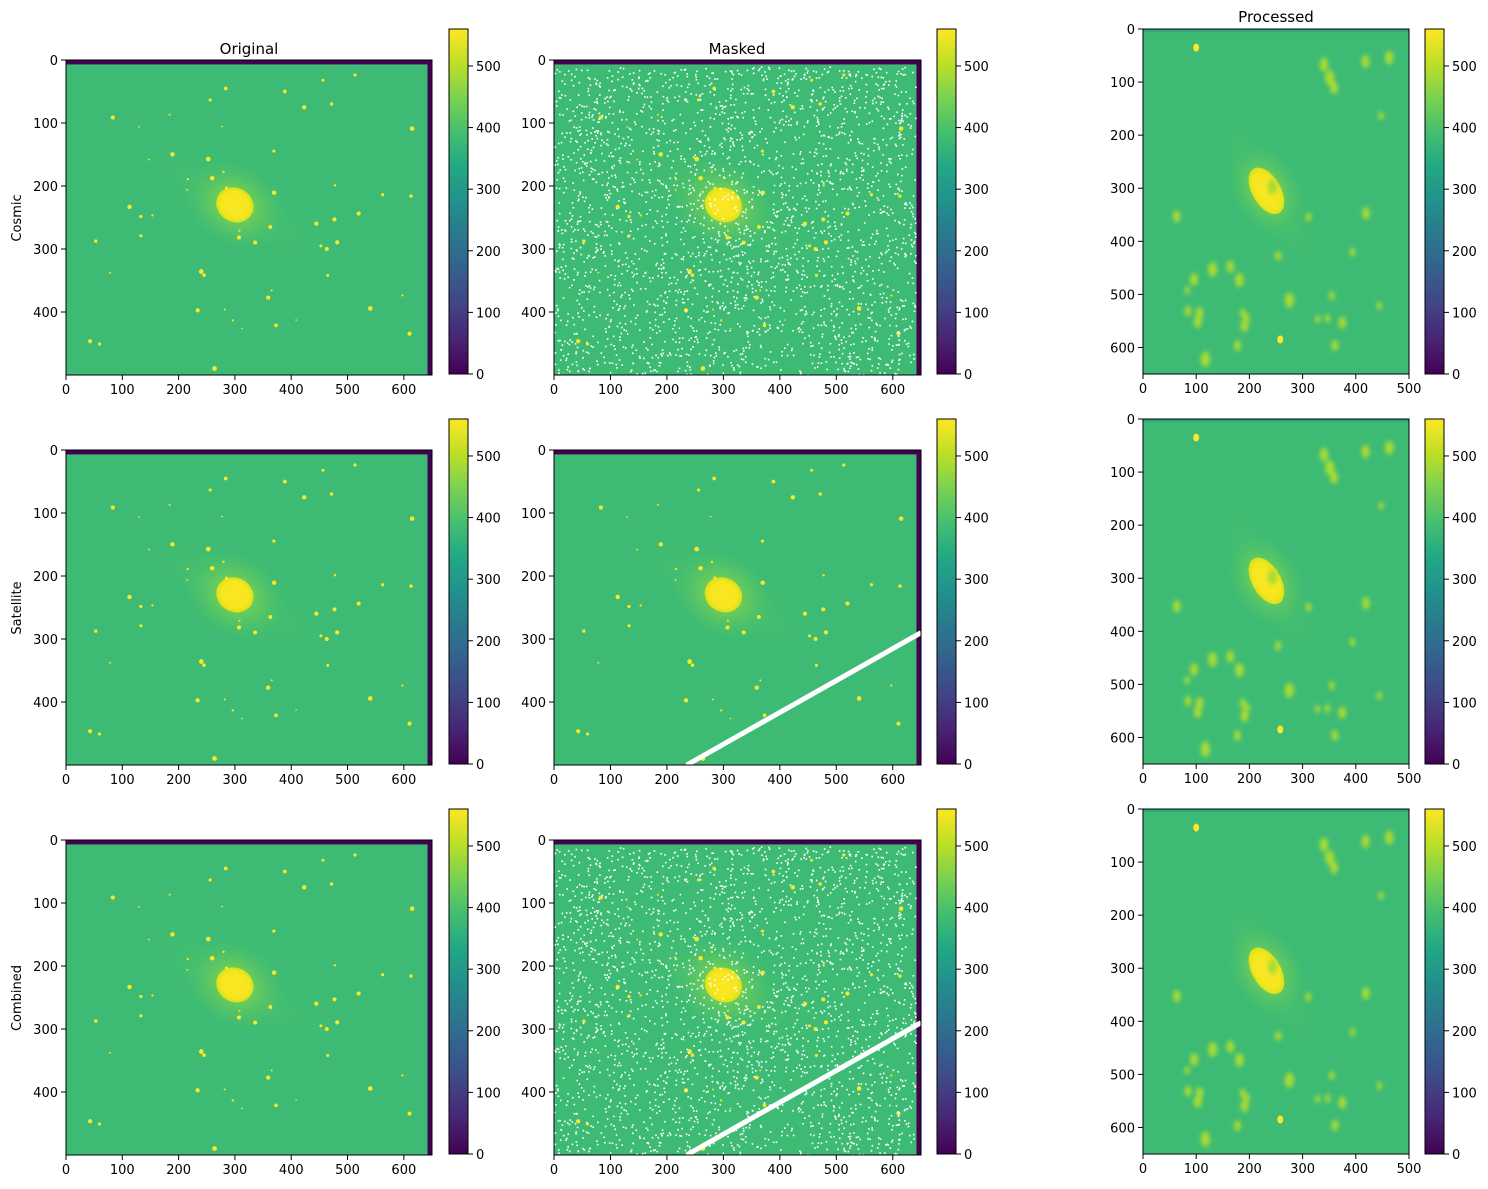 The height and width of the screenshot is (1189, 1488). What do you see at coordinates (1283, 208) in the screenshot?
I see `blurred-stars` at bounding box center [1283, 208].